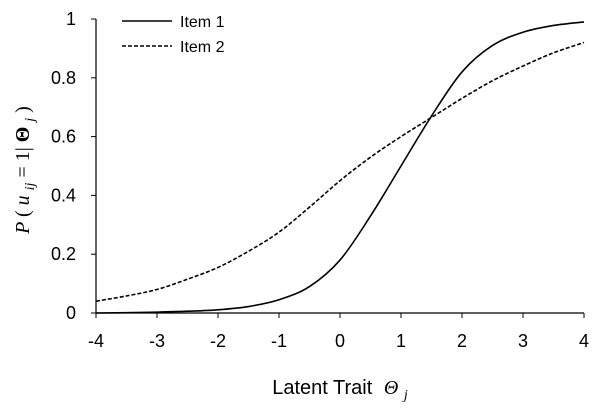 The height and width of the screenshot is (413, 604). I want to click on y-label-theta-sub: j, so click(30, 121).